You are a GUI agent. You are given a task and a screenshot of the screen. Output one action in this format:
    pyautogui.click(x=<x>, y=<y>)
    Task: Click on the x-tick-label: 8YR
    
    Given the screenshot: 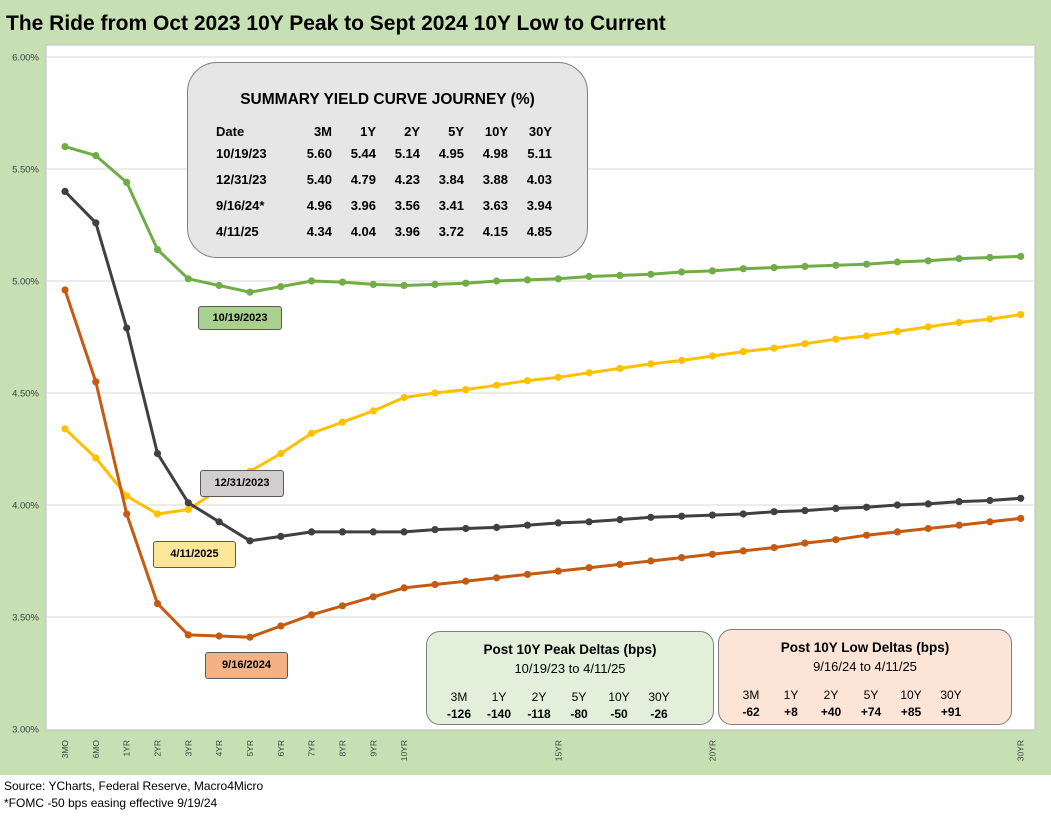 What is the action you would take?
    pyautogui.click(x=342, y=748)
    